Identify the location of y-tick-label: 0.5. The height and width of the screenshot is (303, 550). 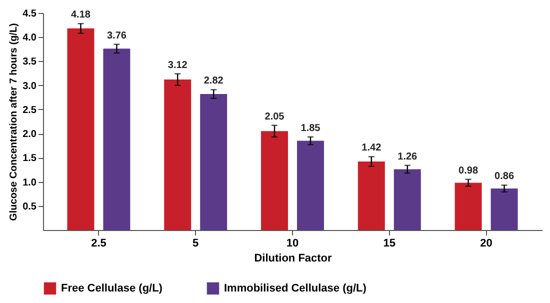
(29, 206).